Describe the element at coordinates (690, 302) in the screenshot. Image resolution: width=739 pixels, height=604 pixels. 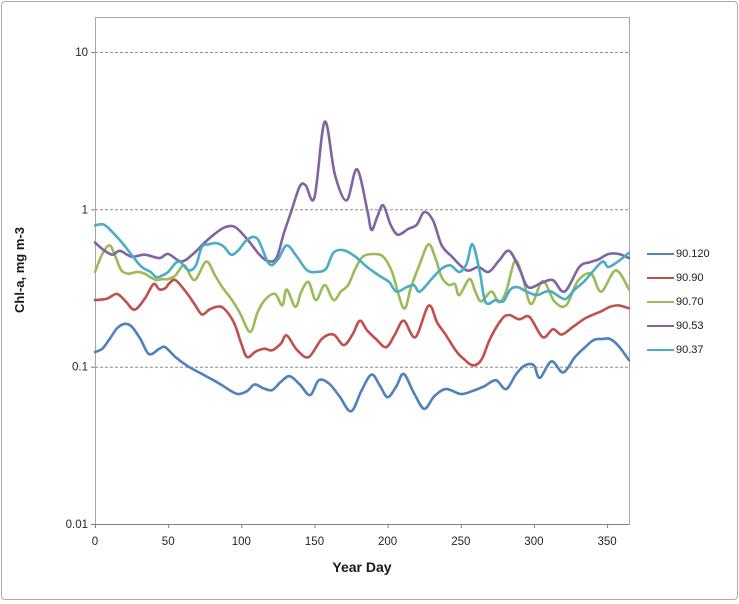
I see `legend-label: 90.70` at that location.